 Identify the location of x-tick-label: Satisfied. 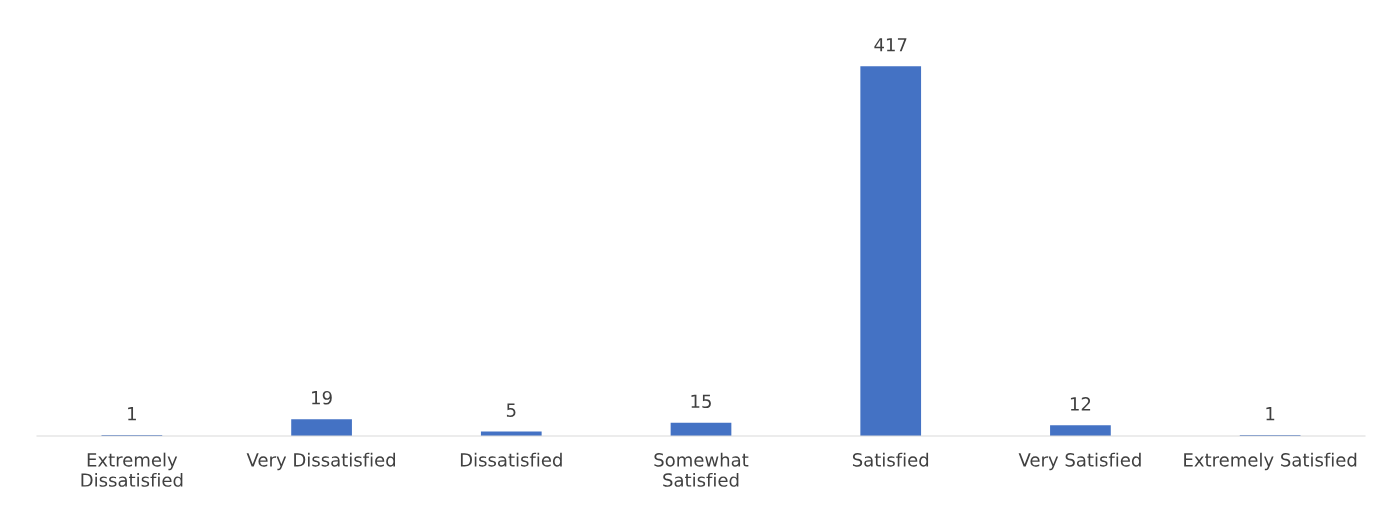
(890, 459).